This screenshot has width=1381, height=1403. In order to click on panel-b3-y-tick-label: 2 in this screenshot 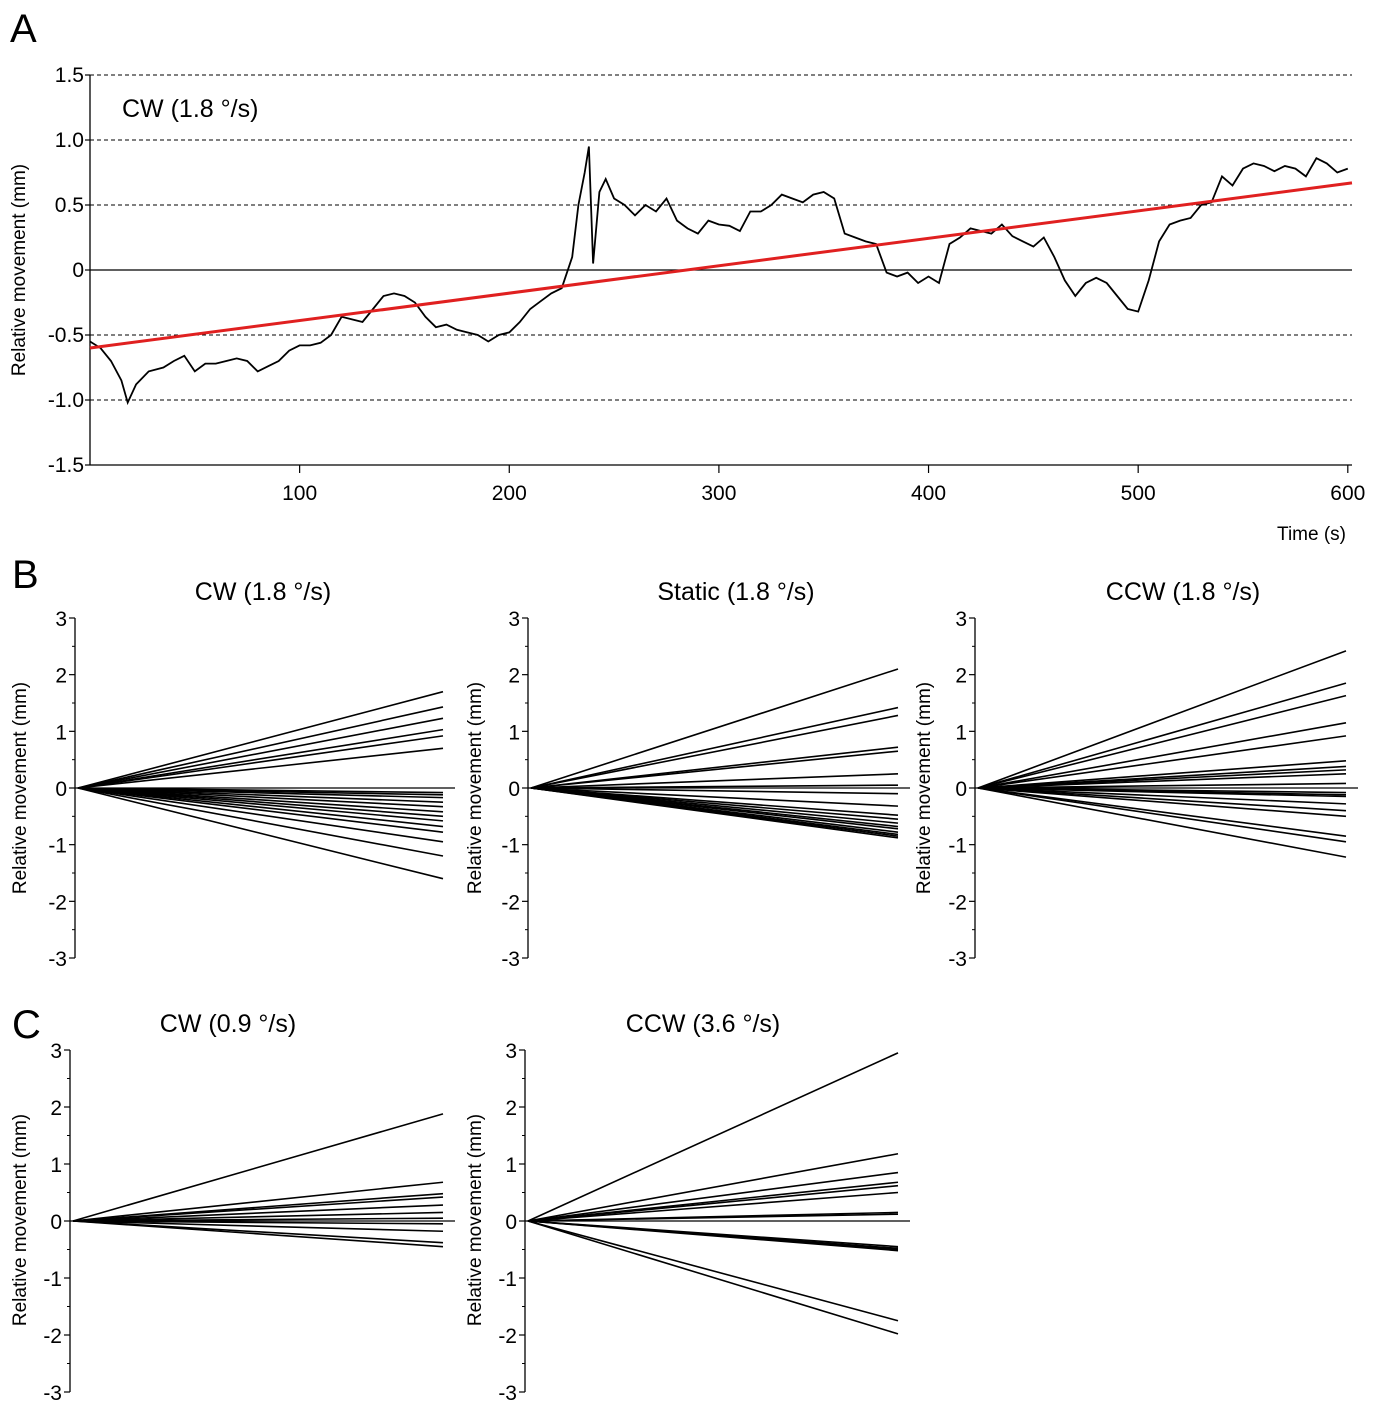, I will do `click(961, 676)`.